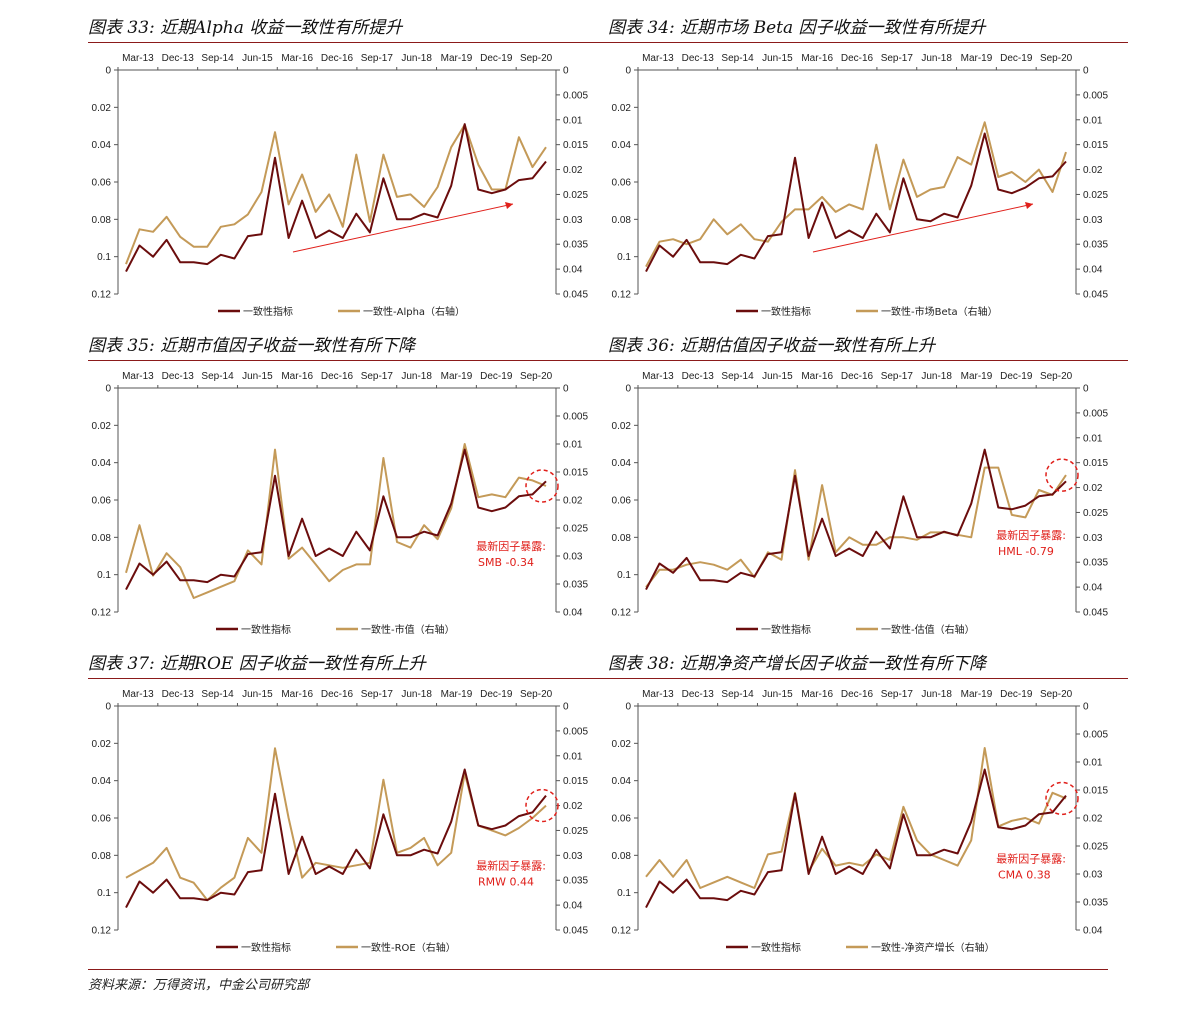 The width and height of the screenshot is (1191, 1010). I want to click on y-tick-label-left: 0.1, so click(104, 257).